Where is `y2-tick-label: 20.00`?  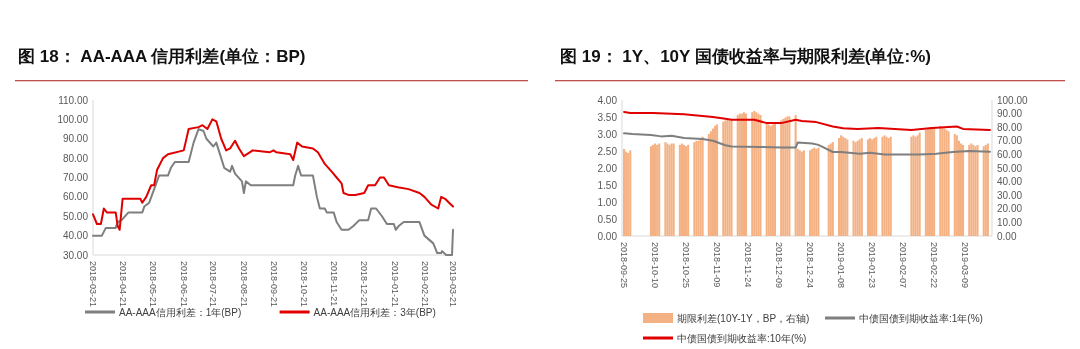 y2-tick-label: 20.00 is located at coordinates (1010, 209).